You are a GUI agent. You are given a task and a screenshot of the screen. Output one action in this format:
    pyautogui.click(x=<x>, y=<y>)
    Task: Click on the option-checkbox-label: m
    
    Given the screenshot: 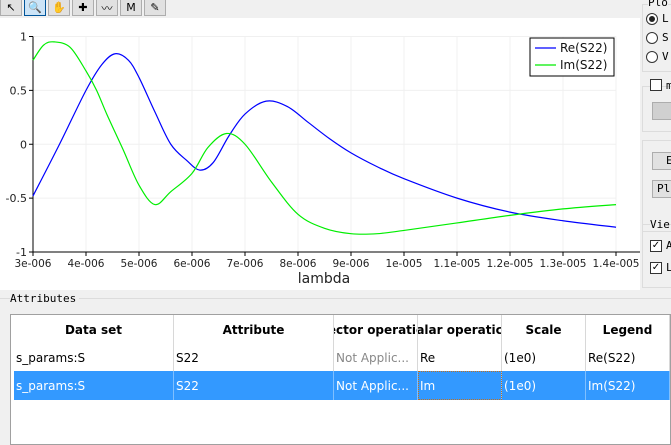 What is the action you would take?
    pyautogui.click(x=668, y=85)
    